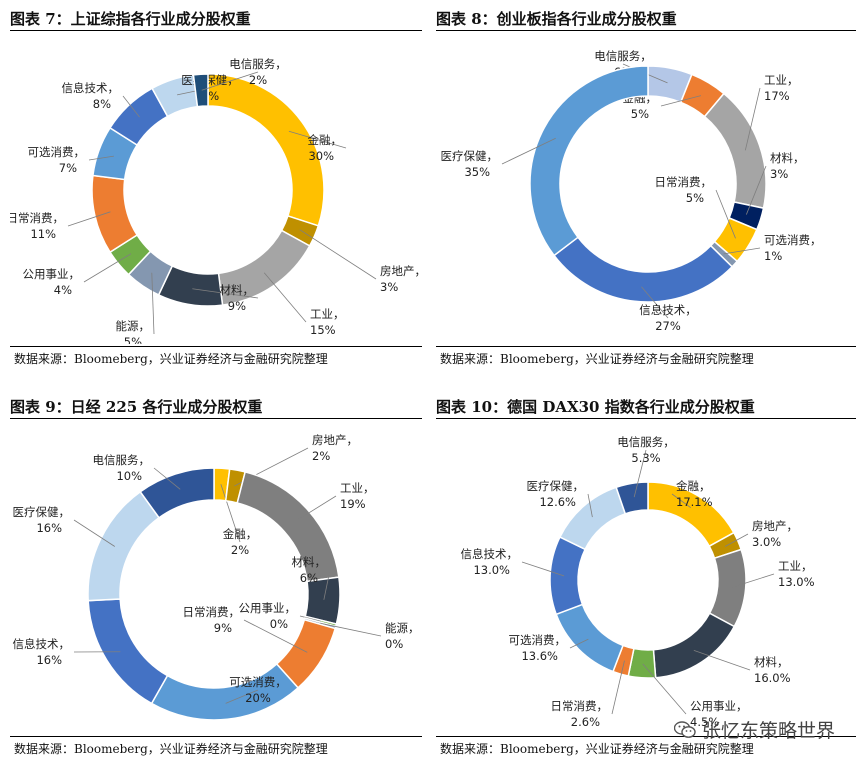 Image resolution: width=865 pixels, height=770 pixels. What do you see at coordinates (323, 330) in the screenshot?
I see `slice-value-label: 15%` at bounding box center [323, 330].